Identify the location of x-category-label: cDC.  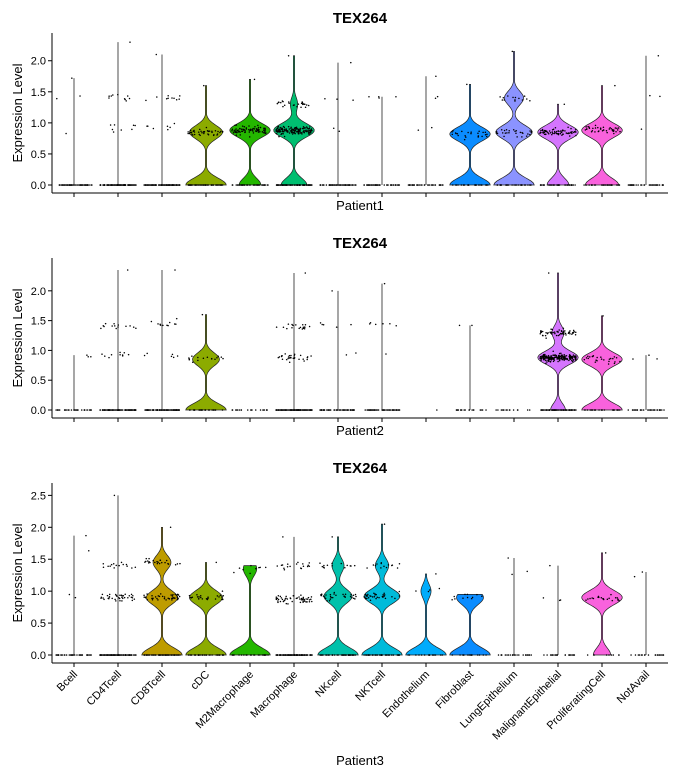
(201, 681).